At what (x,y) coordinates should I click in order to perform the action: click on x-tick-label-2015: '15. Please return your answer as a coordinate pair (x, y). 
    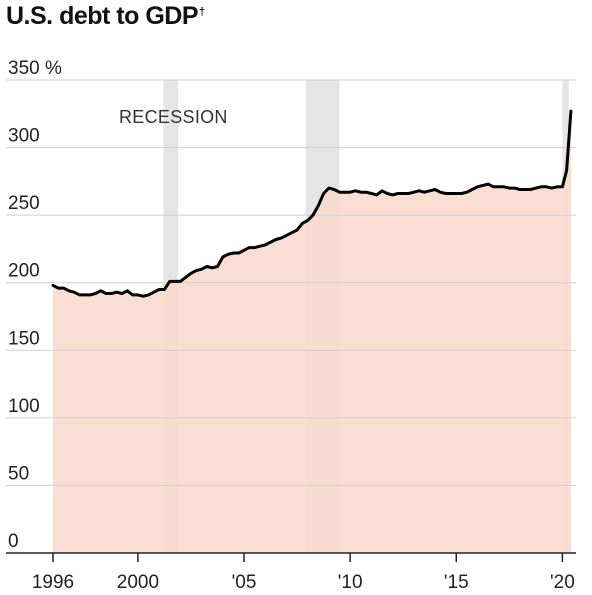
    Looking at the image, I should click on (456, 582).